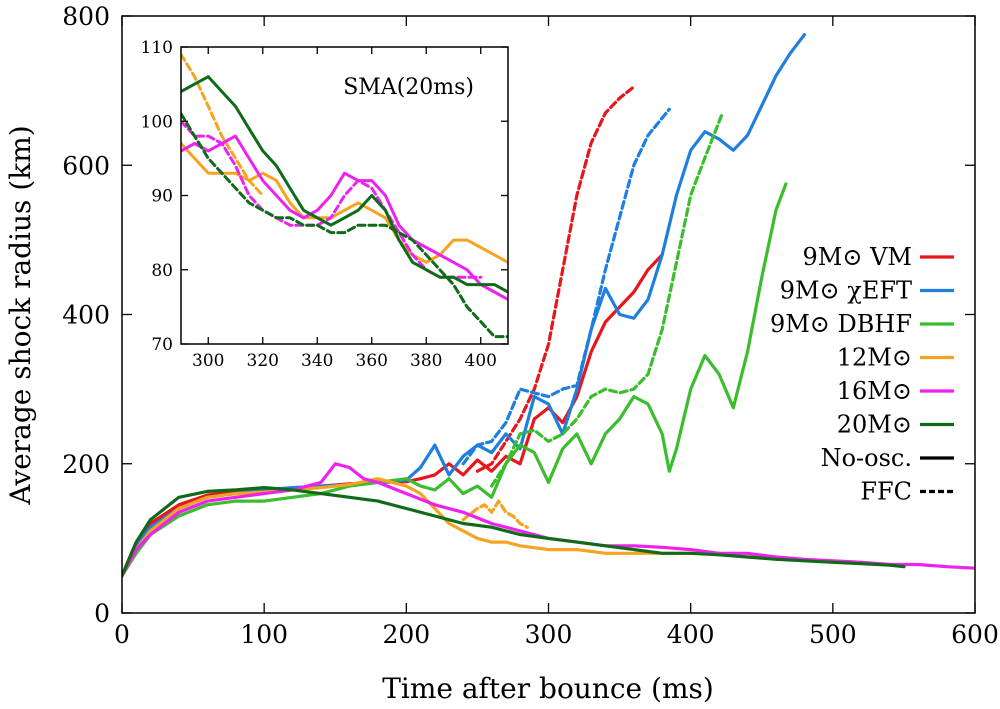  What do you see at coordinates (102, 613) in the screenshot?
I see `main-y-tick-label: 0` at bounding box center [102, 613].